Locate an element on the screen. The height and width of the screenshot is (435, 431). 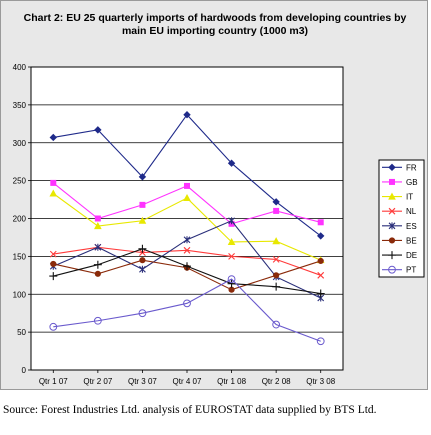
legend-marker-be is located at coordinates (392, 240).